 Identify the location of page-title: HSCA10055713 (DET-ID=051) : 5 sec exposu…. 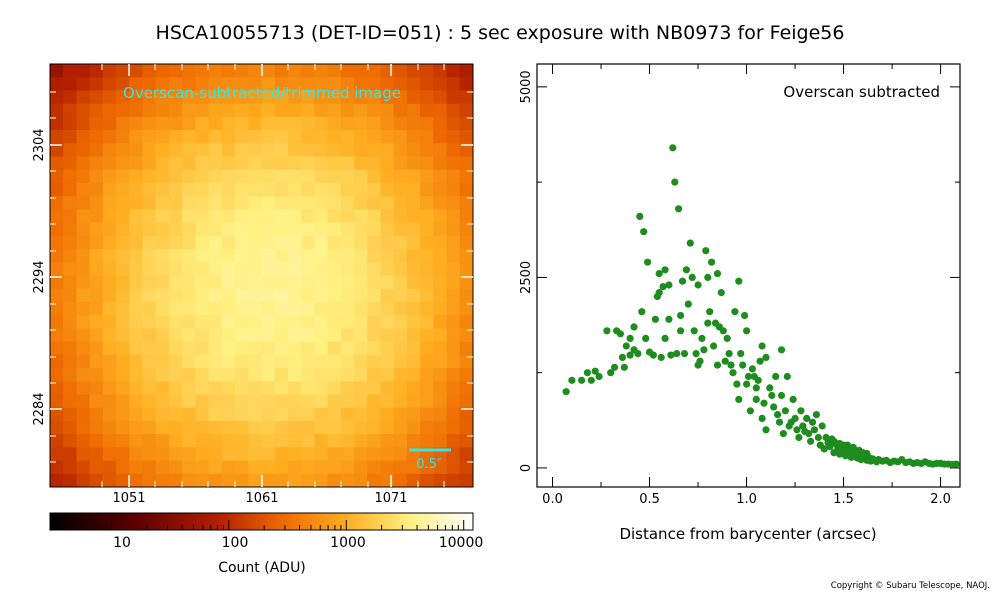
(500, 33).